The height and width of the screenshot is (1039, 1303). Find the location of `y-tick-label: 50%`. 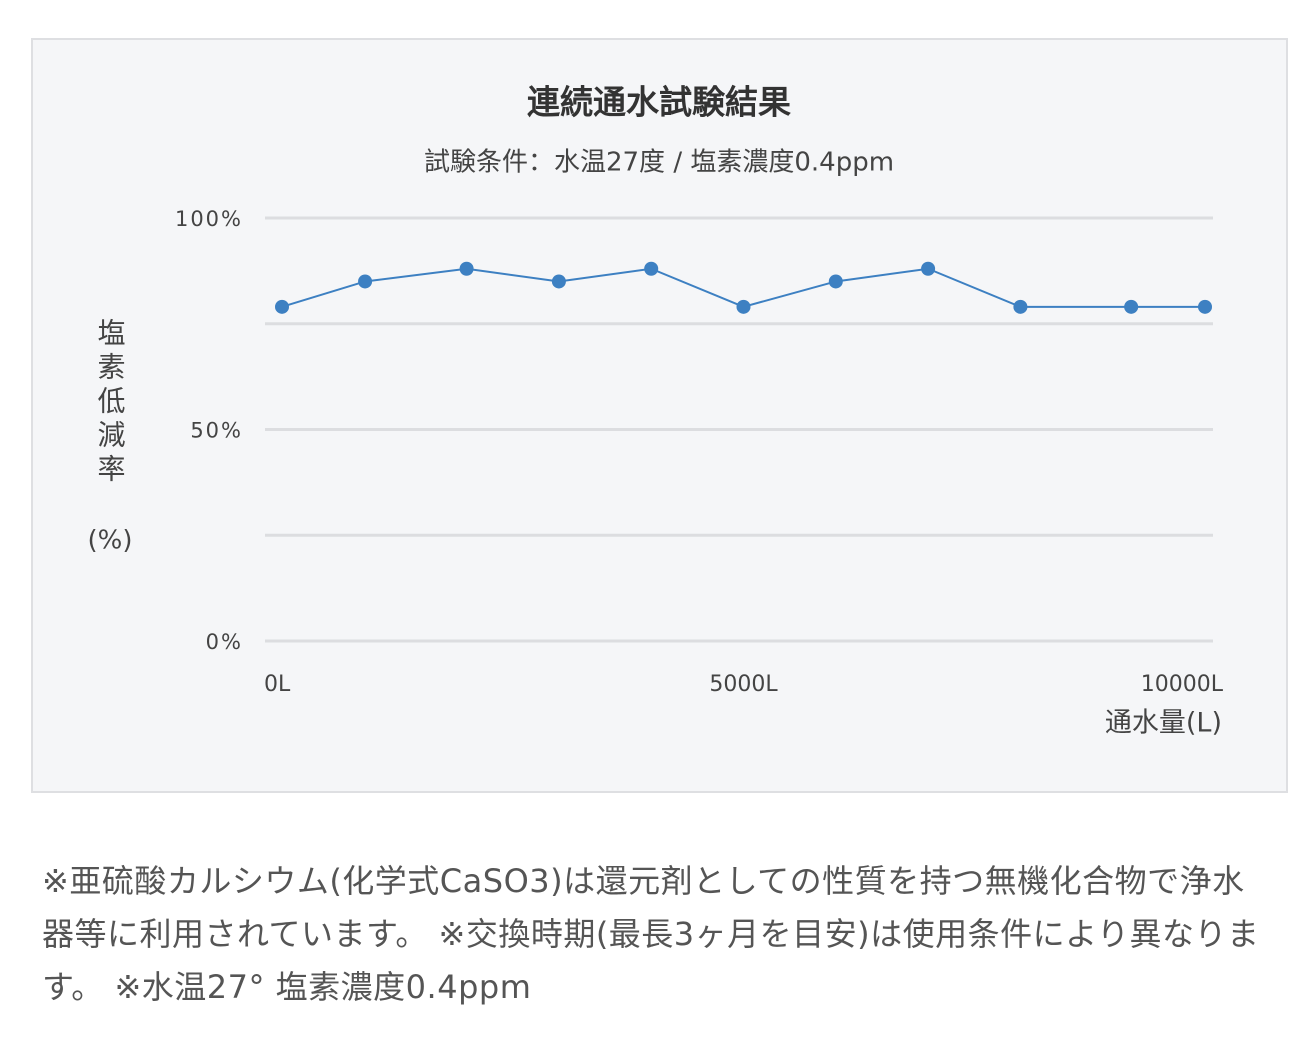

y-tick-label: 50% is located at coordinates (216, 431).